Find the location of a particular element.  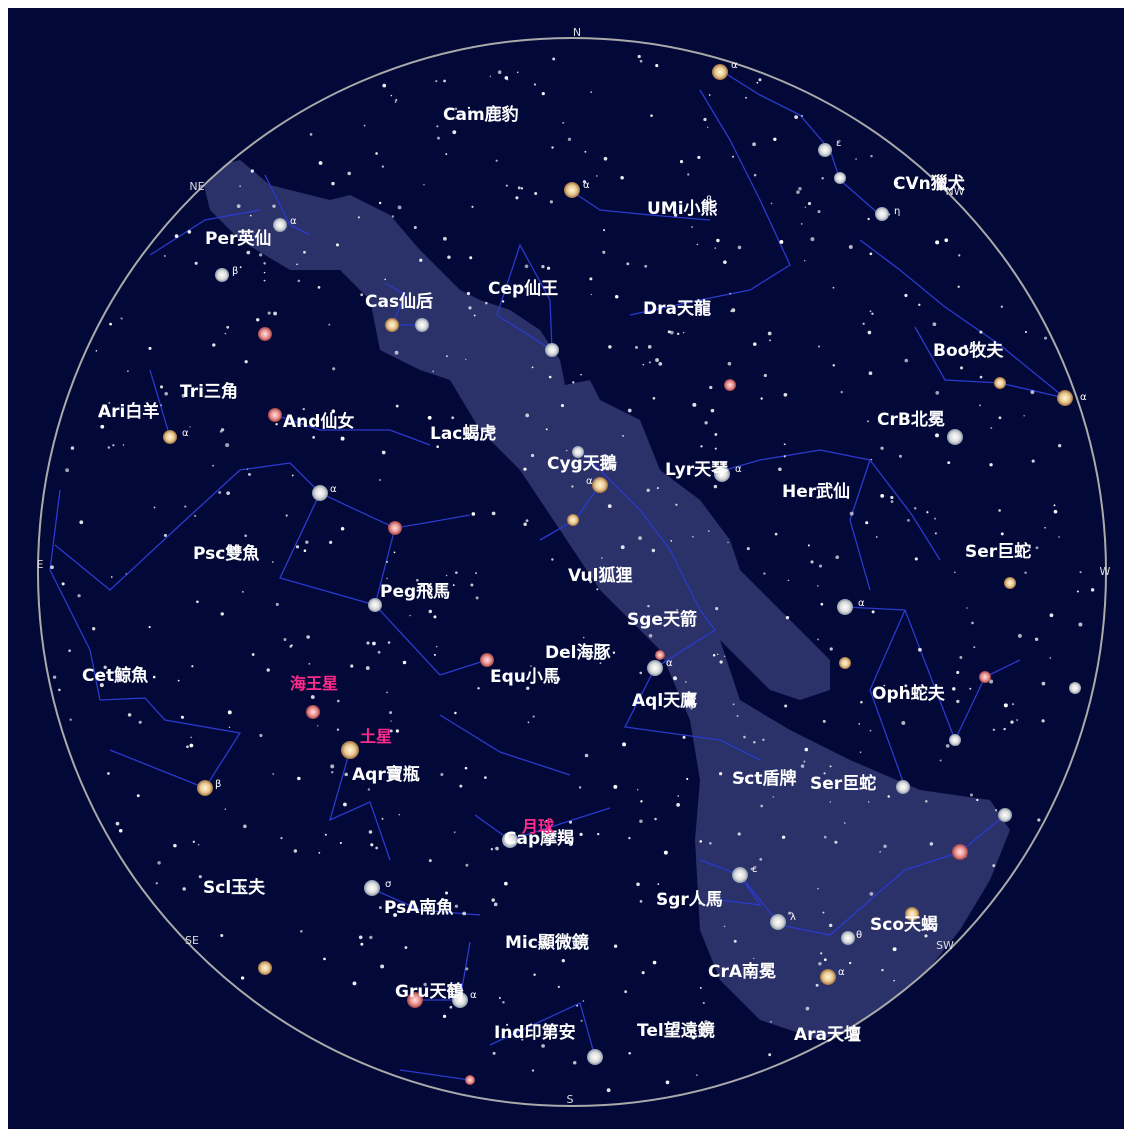

constellation-label: Dra天龍 is located at coordinates (677, 308).